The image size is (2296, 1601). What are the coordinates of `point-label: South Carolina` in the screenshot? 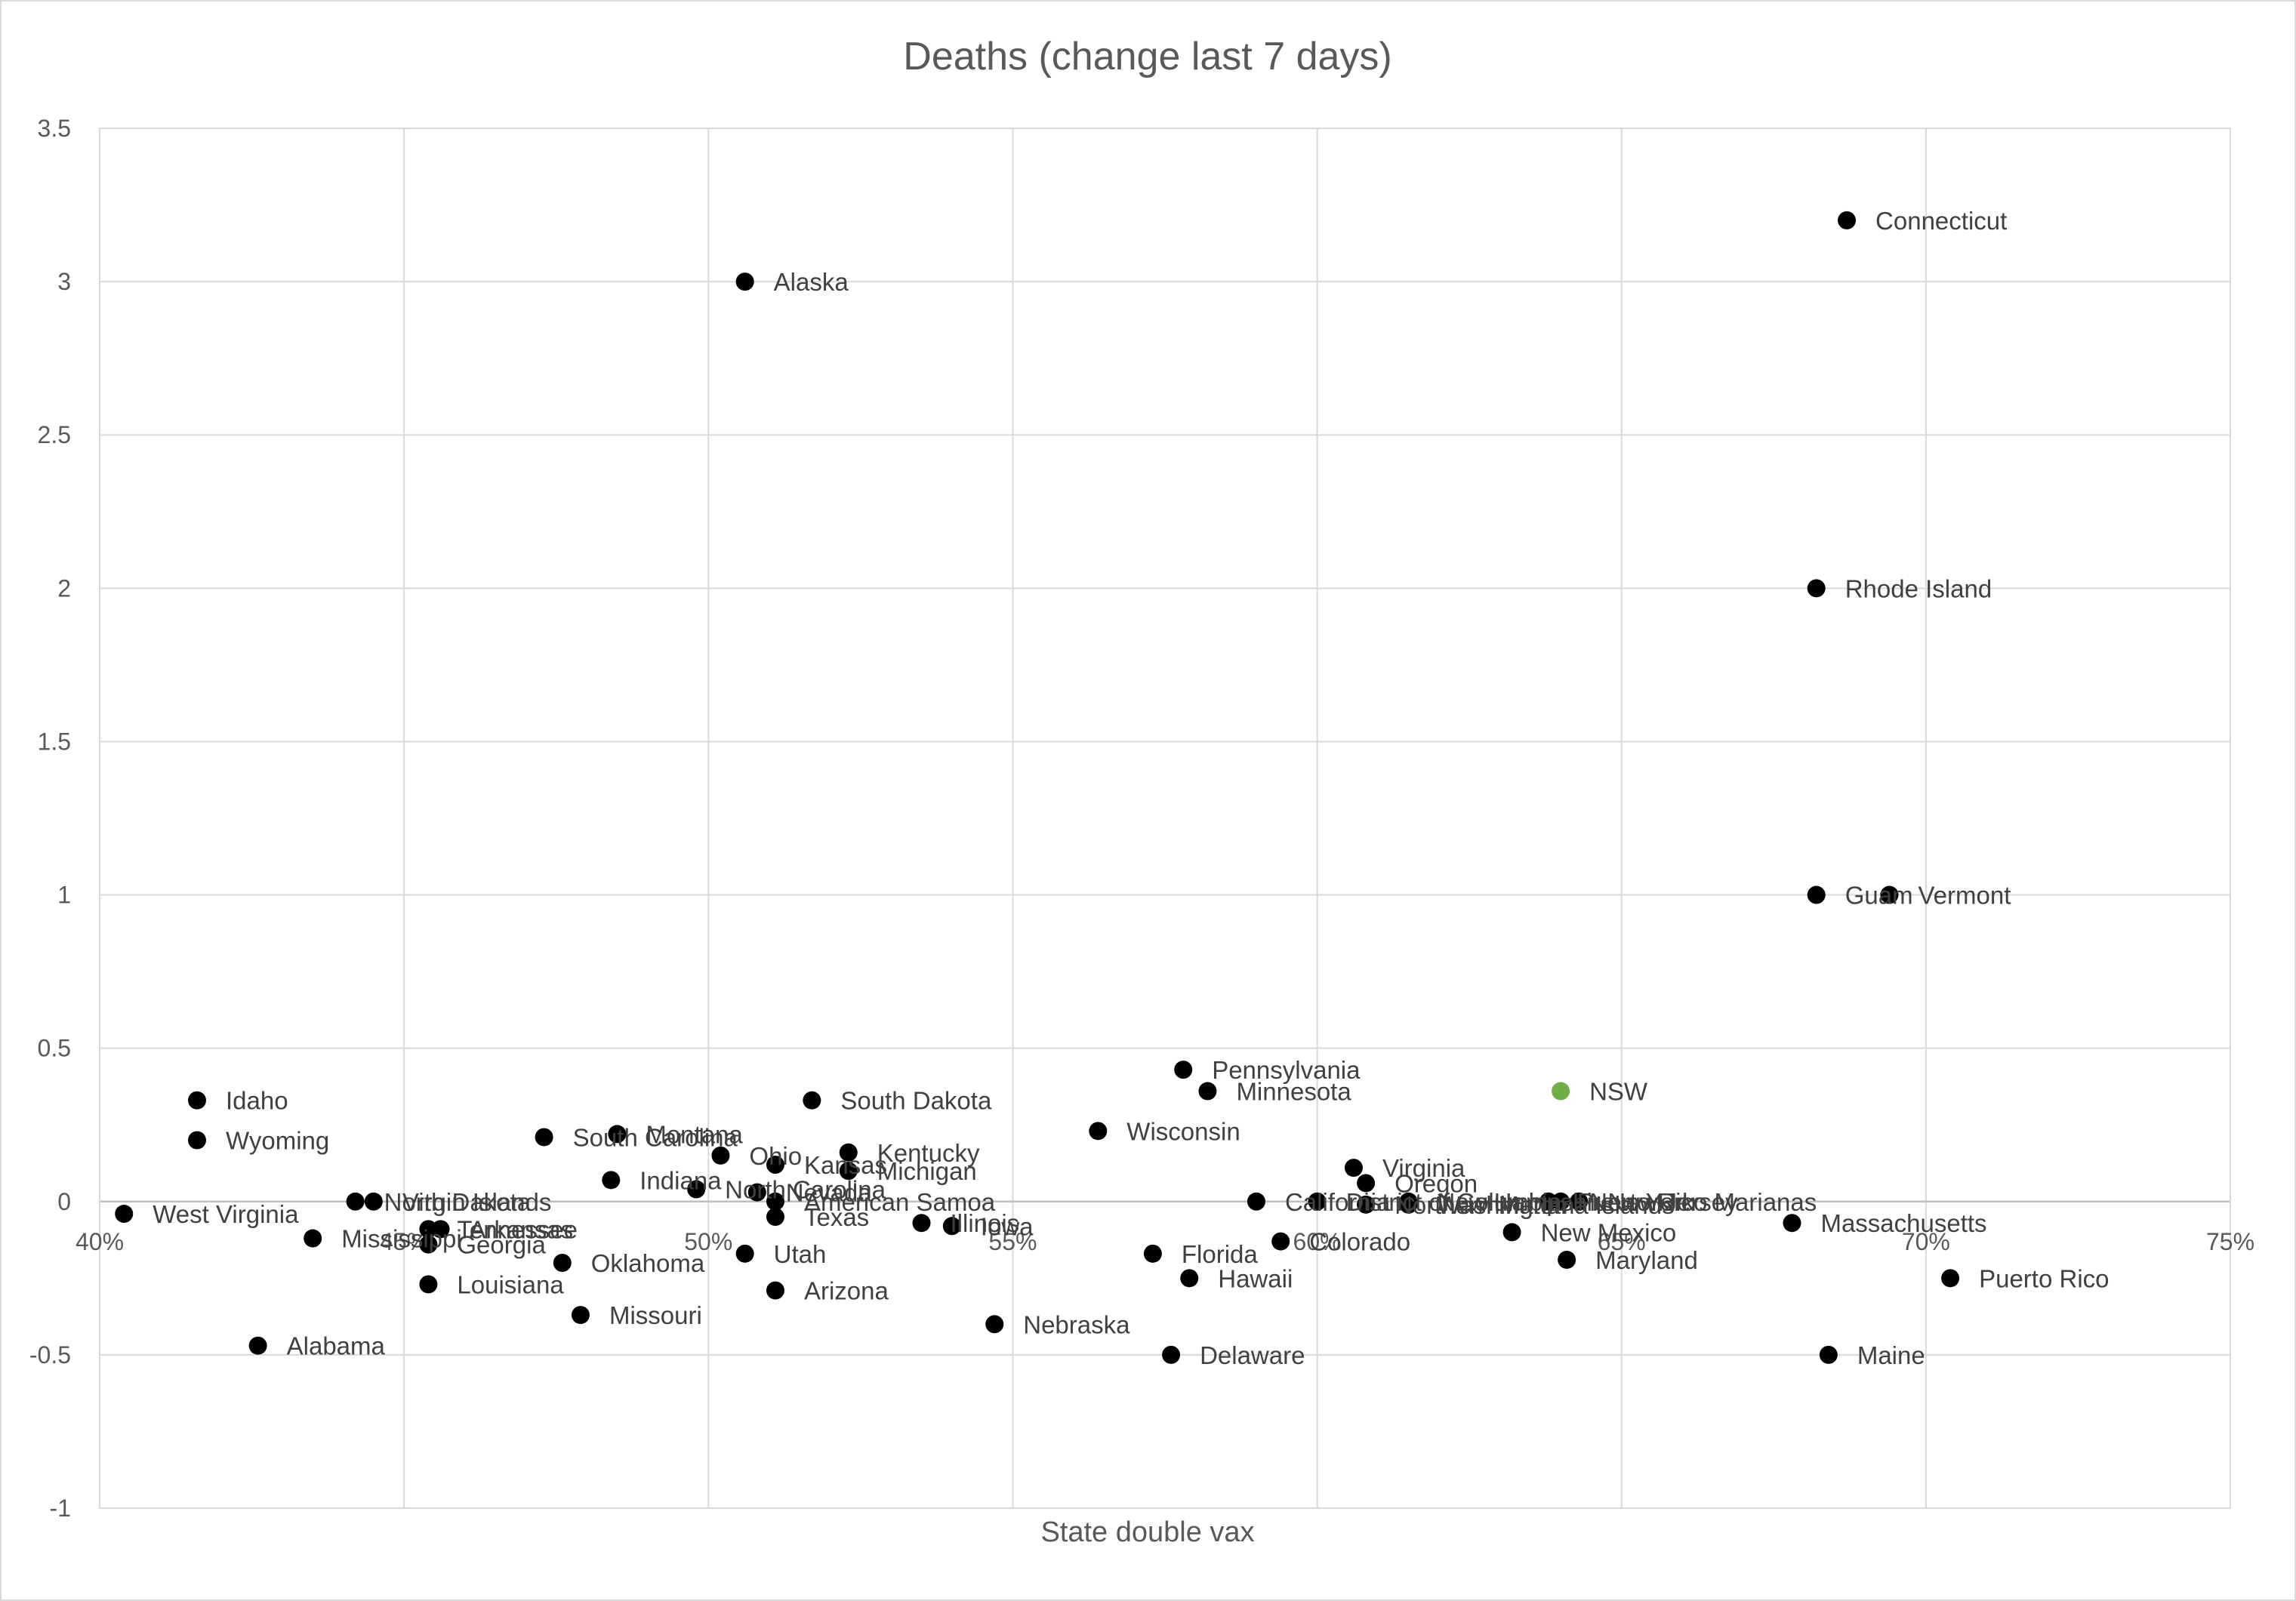 It's located at (655, 1137).